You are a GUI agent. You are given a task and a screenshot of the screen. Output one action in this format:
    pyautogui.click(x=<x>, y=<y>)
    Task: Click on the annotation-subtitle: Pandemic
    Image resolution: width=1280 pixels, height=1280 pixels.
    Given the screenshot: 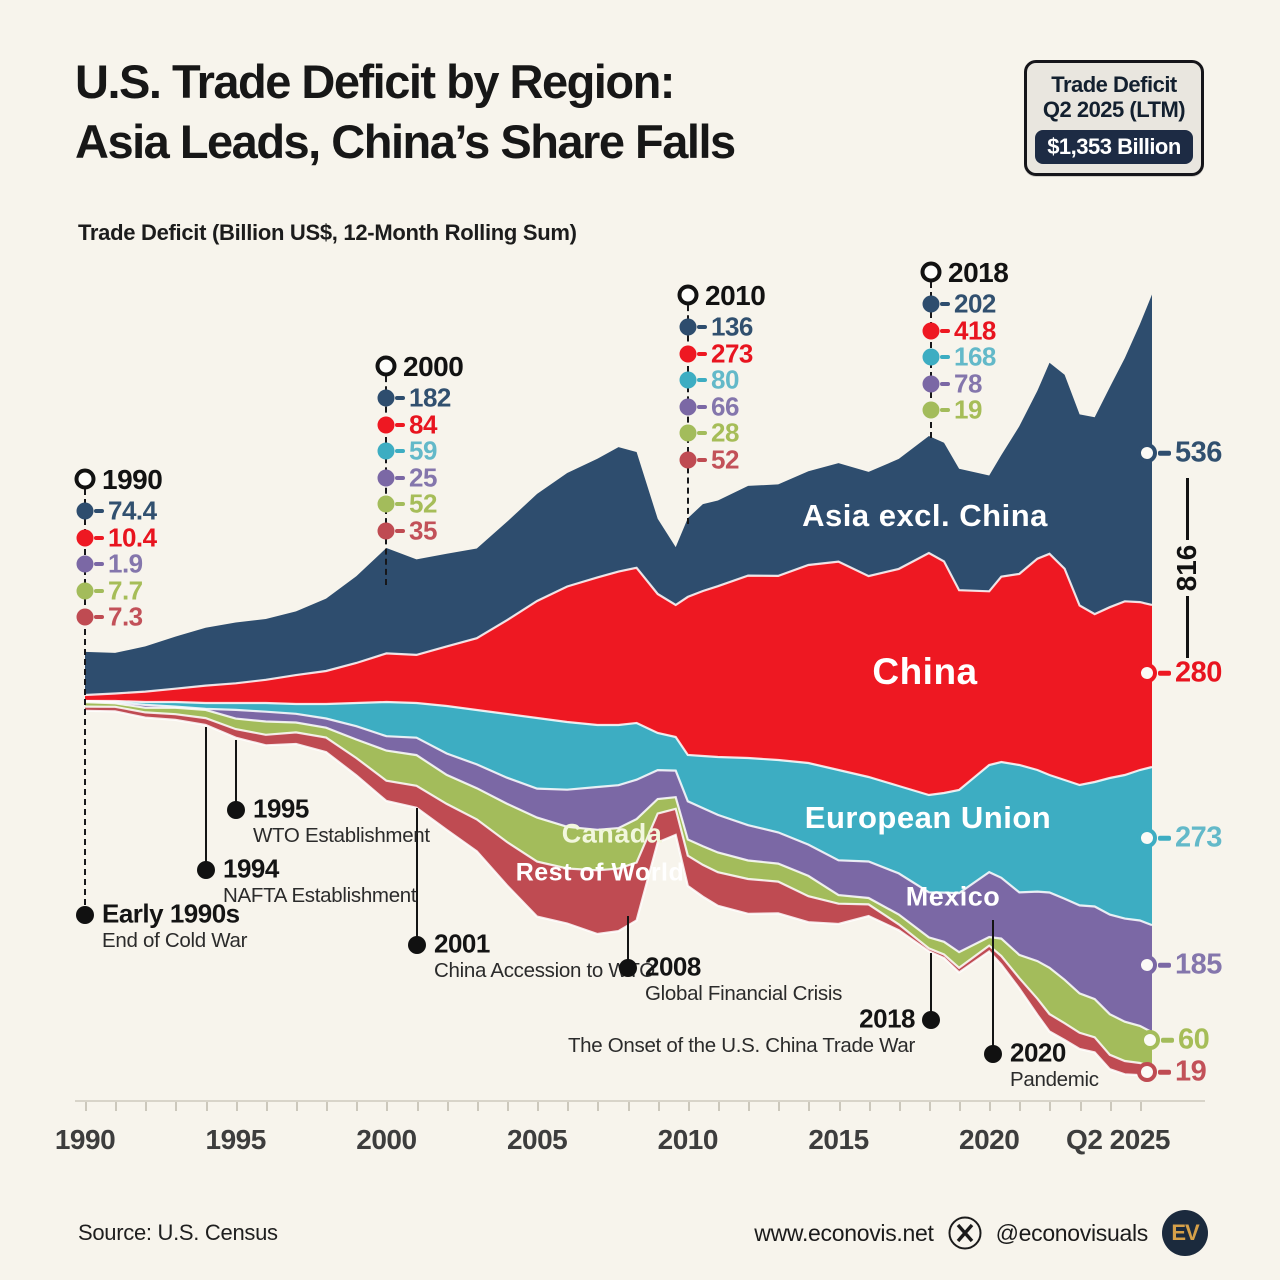 What is the action you would take?
    pyautogui.click(x=1054, y=1079)
    